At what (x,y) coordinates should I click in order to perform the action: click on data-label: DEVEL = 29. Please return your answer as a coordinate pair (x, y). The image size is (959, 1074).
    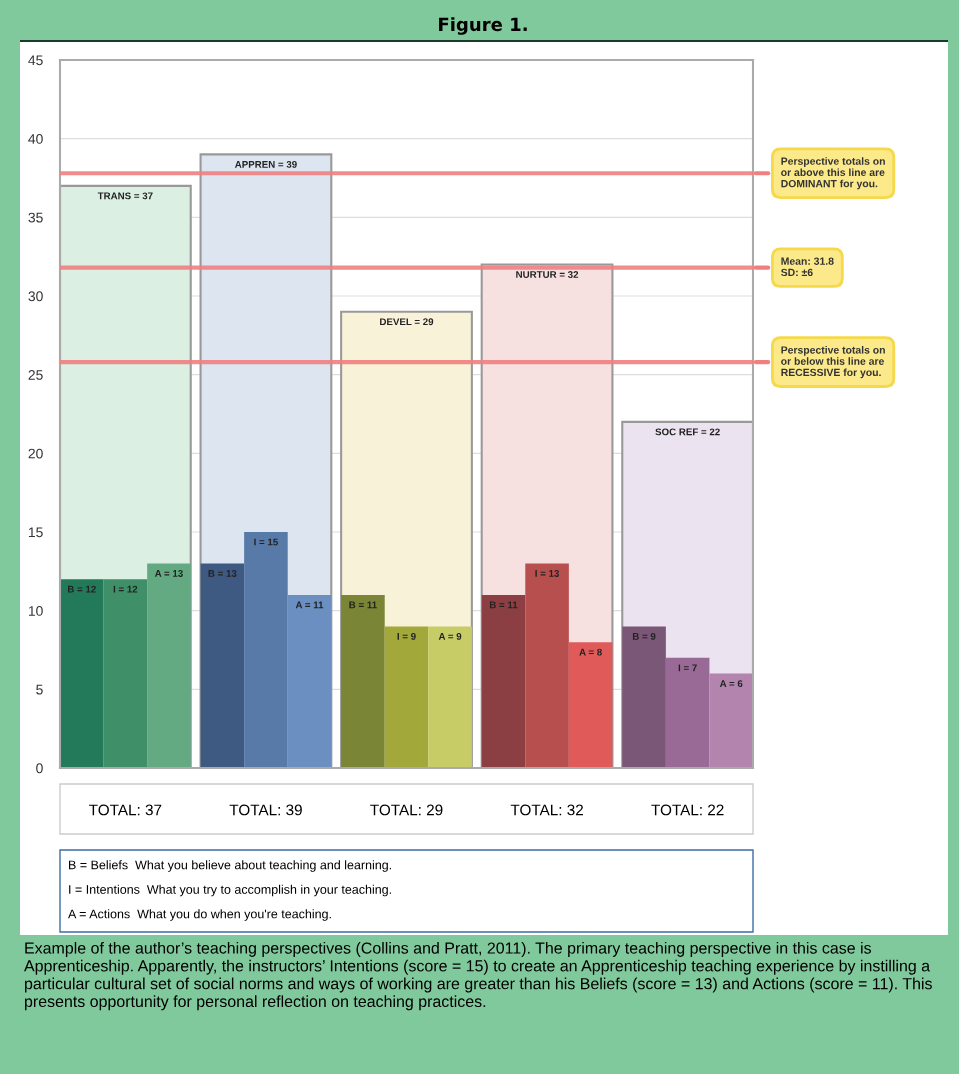
    Looking at the image, I should click on (407, 322).